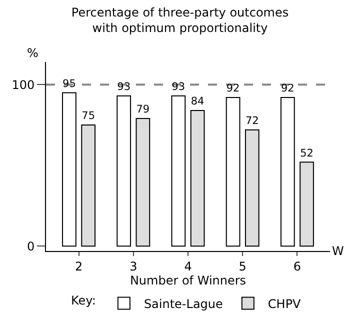 Image resolution: width=360 pixels, height=330 pixels. I want to click on x-tick-label: 5, so click(242, 266).